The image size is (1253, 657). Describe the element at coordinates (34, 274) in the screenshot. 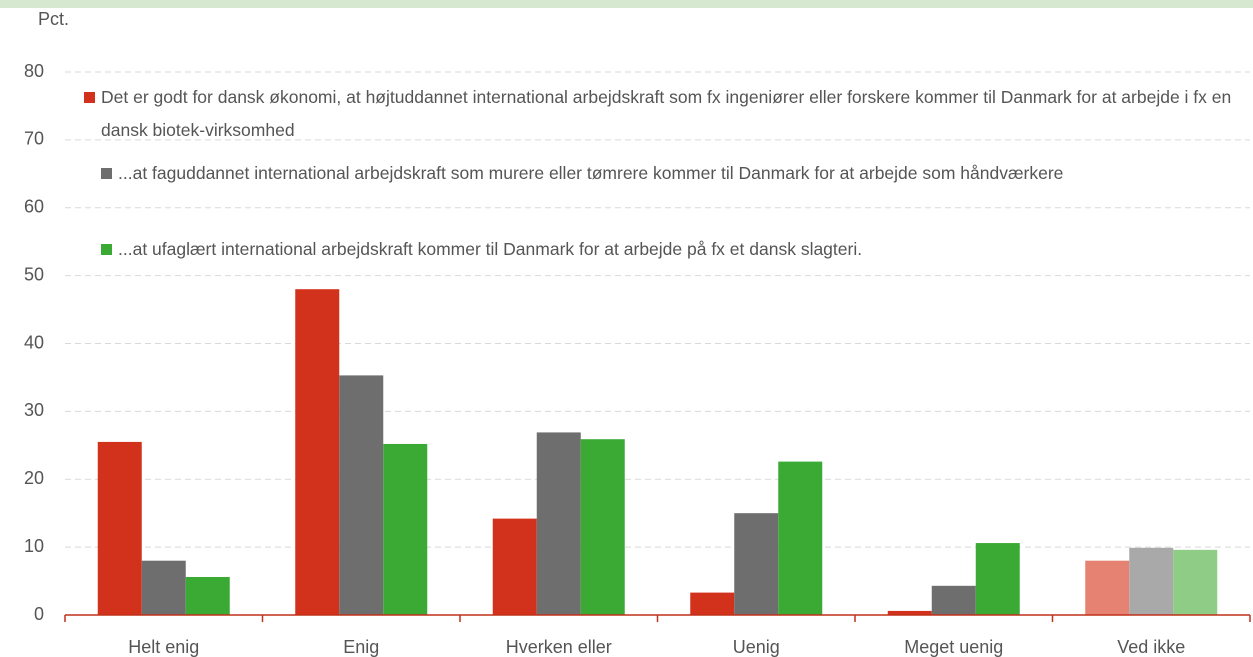

I see `y-tick-label: 50` at that location.